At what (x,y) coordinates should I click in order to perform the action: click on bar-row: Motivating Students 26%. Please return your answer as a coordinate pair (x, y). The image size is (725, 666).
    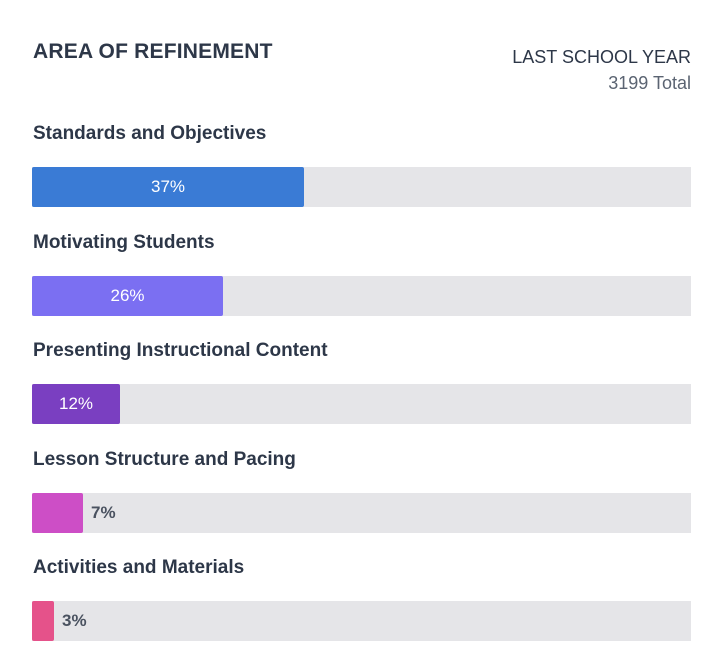
    Looking at the image, I should click on (361, 286).